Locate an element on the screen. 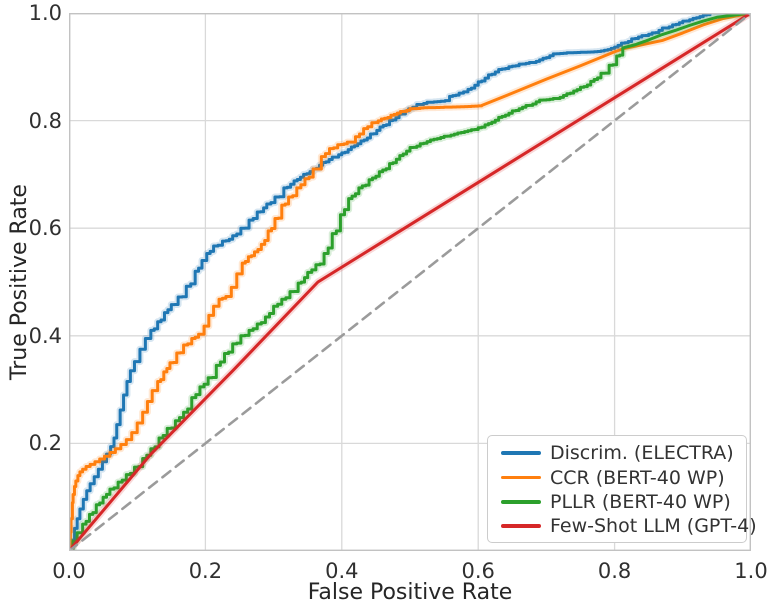 This screenshot has height=606, width=770. legend-item-label: CCR (BERT-40 WP) is located at coordinates (637, 477).